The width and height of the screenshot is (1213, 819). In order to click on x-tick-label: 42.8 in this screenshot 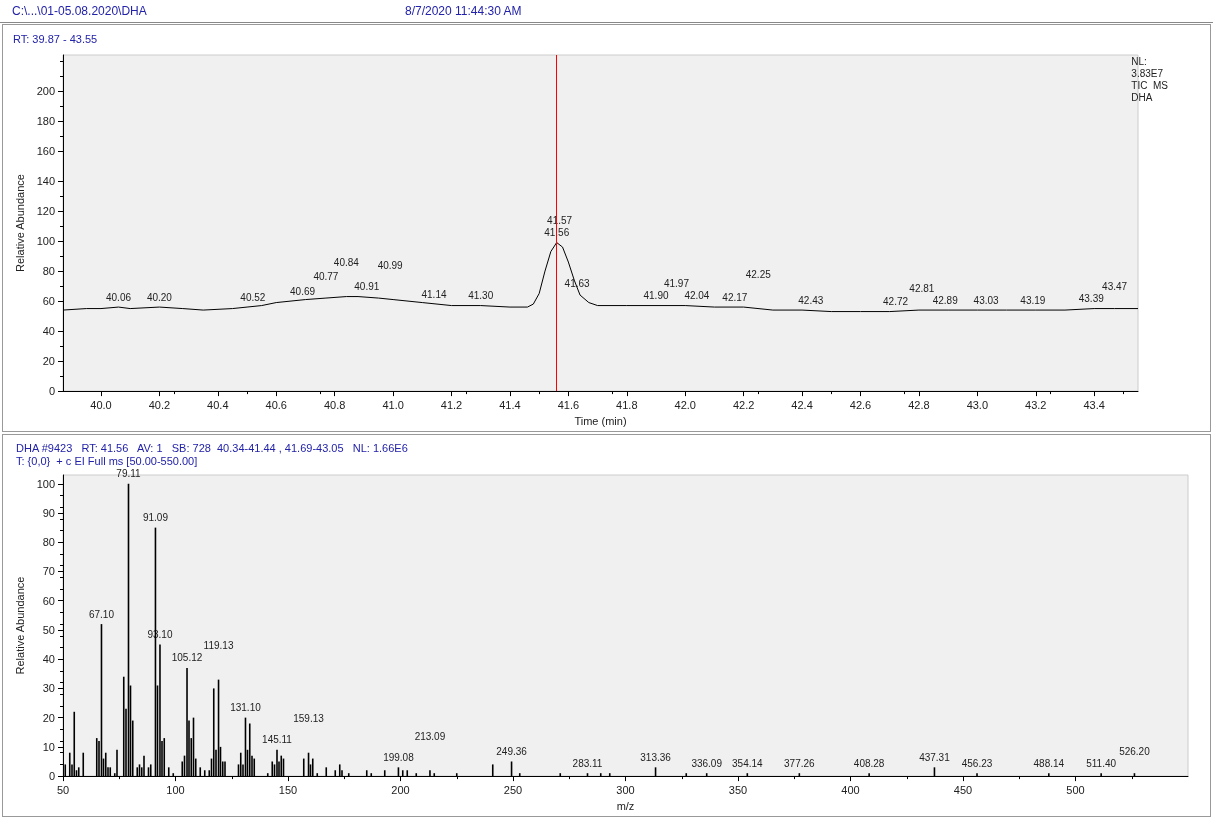, I will do `click(919, 404)`.